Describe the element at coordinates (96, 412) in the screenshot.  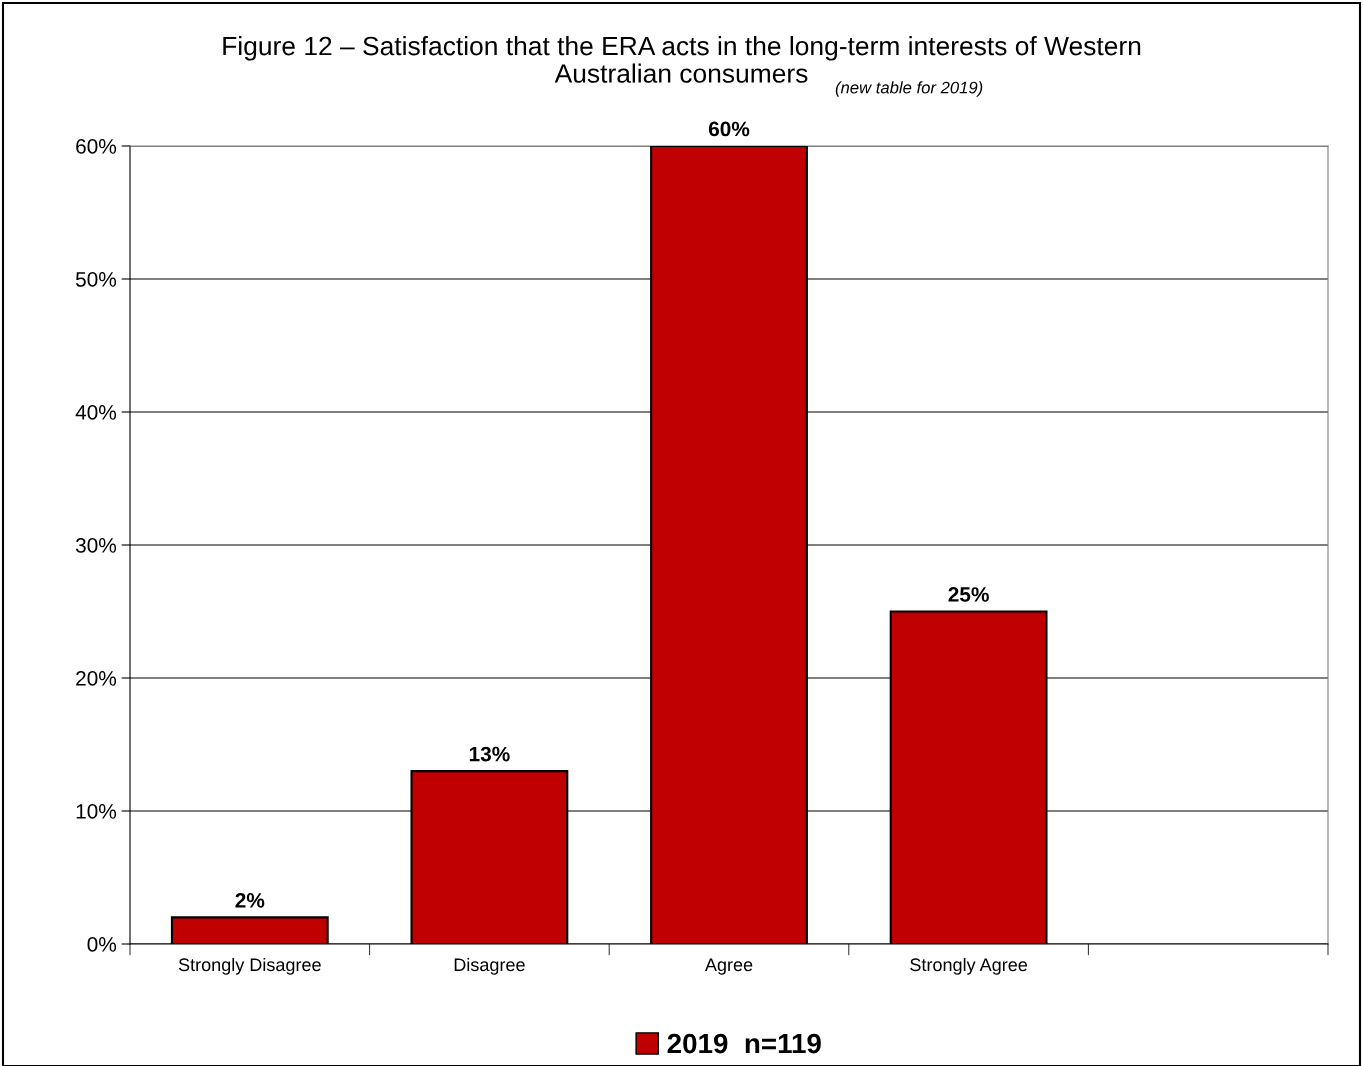
I see `y-tick-label: 40%` at that location.